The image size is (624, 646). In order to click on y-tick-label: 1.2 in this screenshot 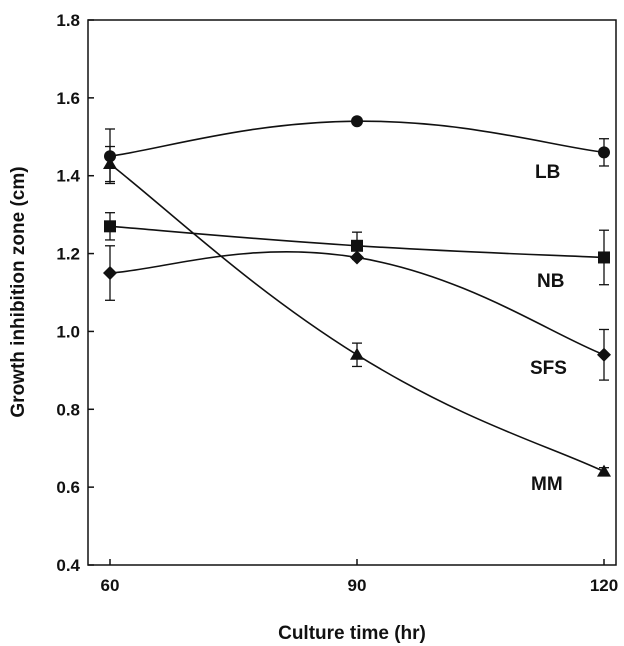, I will do `click(68, 254)`.